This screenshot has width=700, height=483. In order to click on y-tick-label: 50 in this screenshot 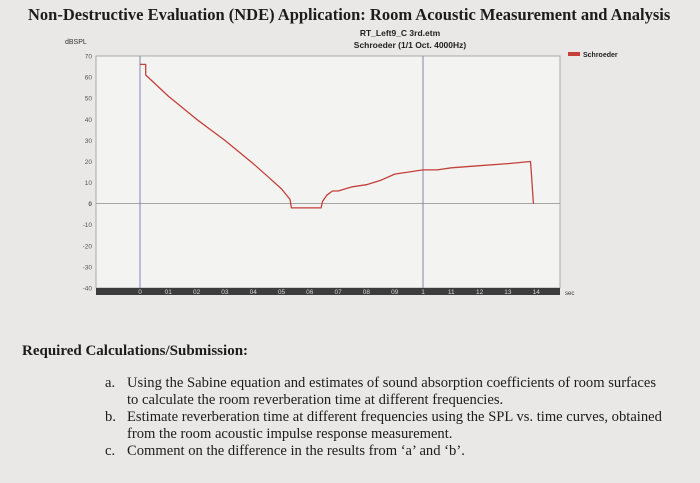, I will do `click(89, 99)`.